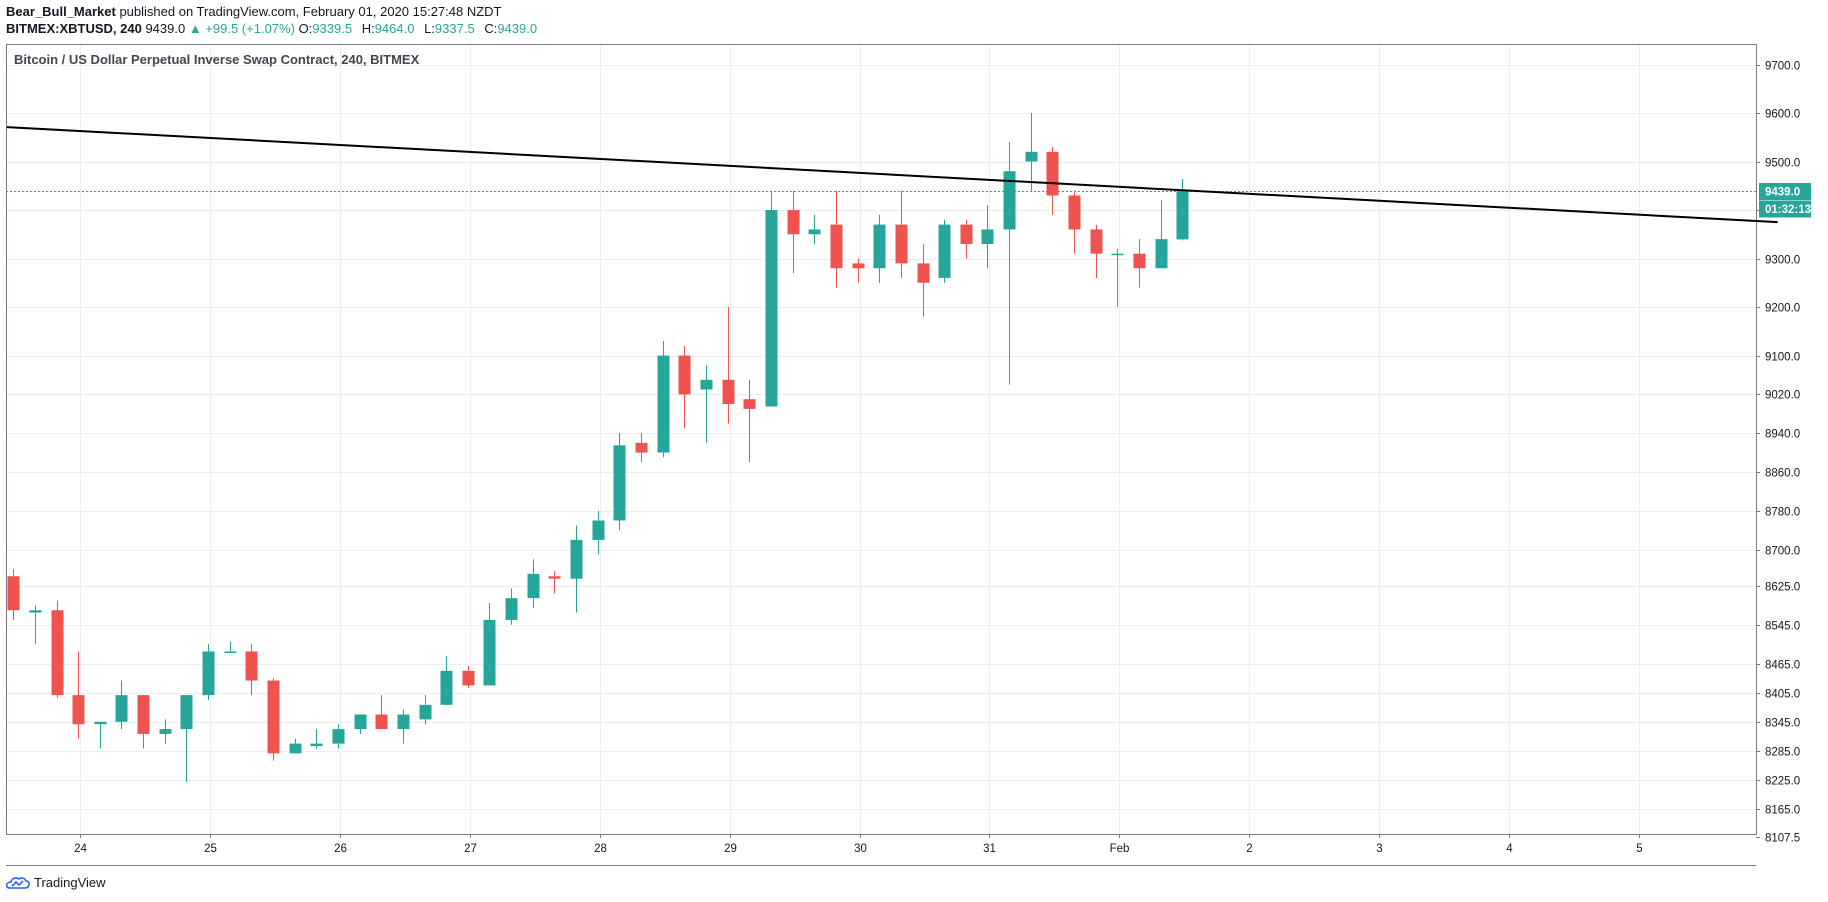 This screenshot has height=902, width=1828. What do you see at coordinates (1782, 695) in the screenshot?
I see `y-tick-label: 8405.0` at bounding box center [1782, 695].